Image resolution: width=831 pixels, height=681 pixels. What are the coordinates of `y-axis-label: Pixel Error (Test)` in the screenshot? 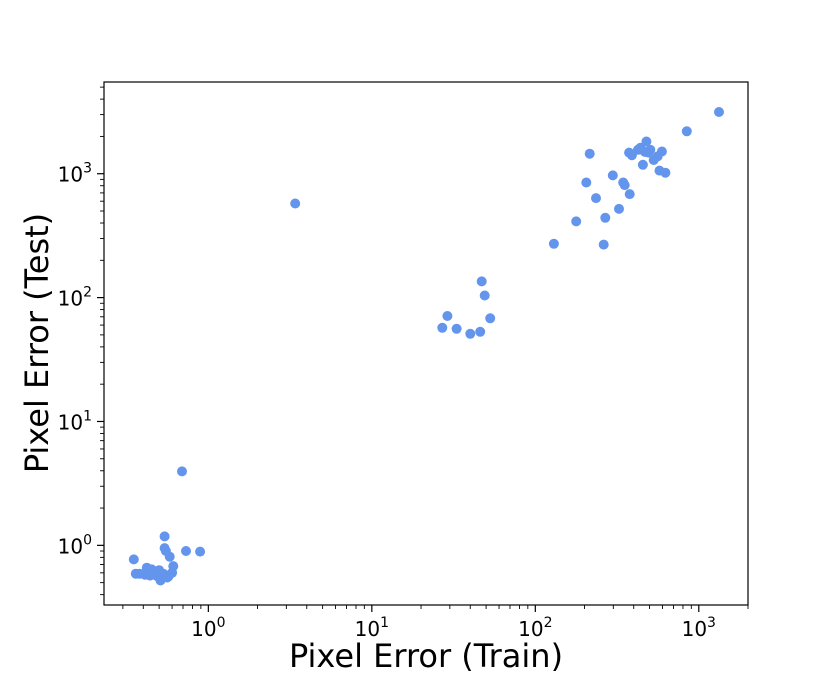 It's located at (37, 343).